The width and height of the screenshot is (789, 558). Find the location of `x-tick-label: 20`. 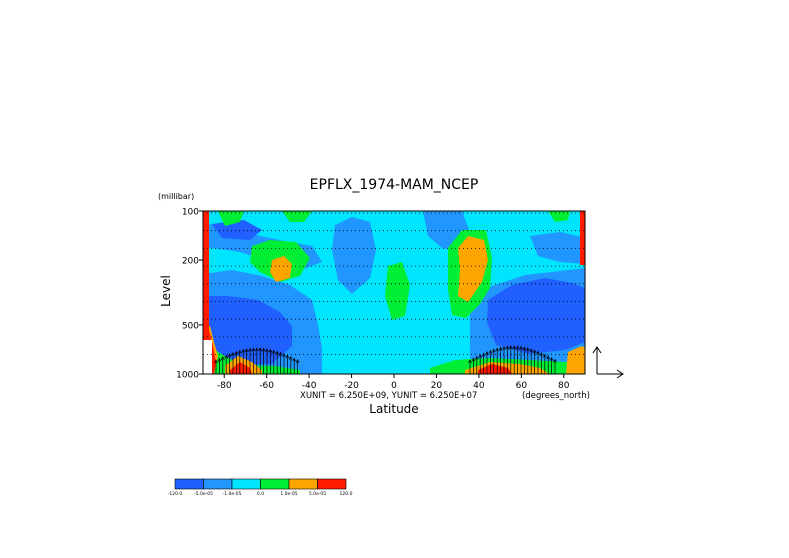

x-tick-label: 20 is located at coordinates (437, 386).